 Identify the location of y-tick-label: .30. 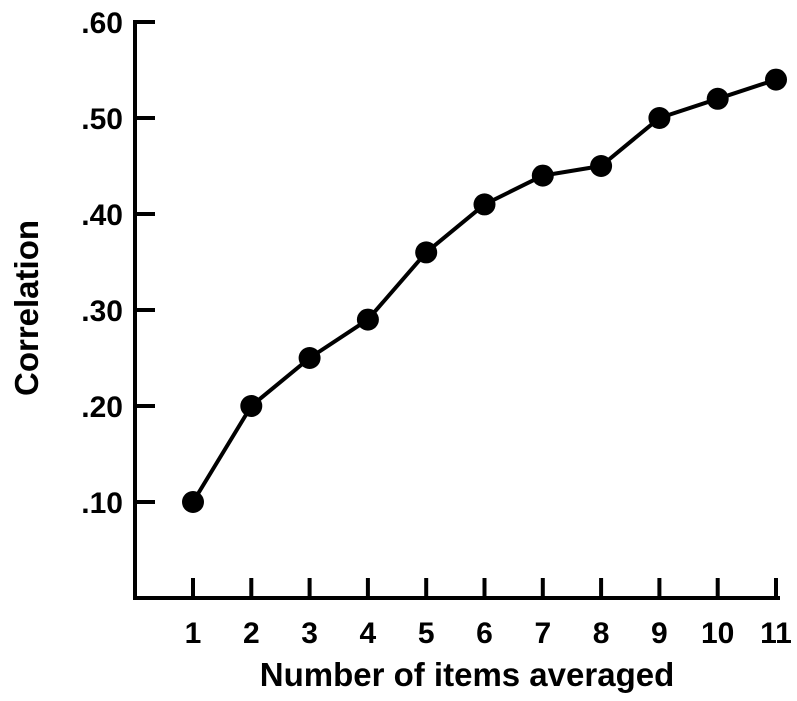
(102, 311).